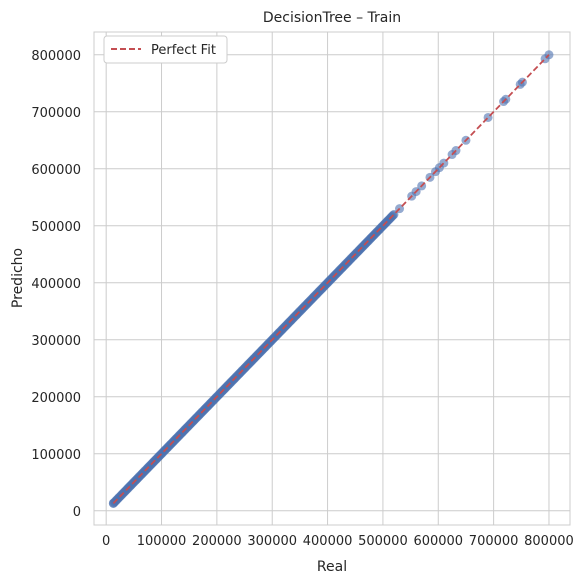  Describe the element at coordinates (106, 541) in the screenshot. I see `x-tick-label: 0` at that location.